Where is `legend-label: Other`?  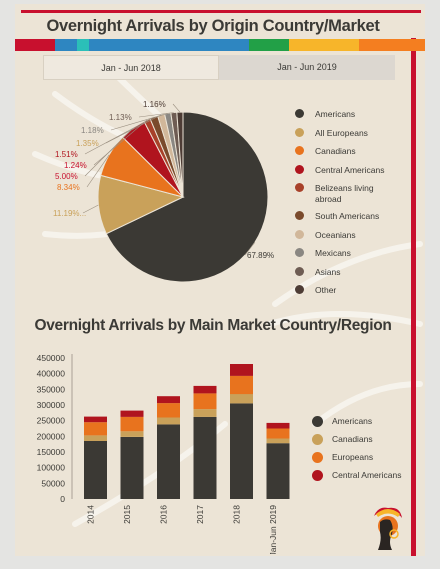 legend-label: Other is located at coordinates (326, 290).